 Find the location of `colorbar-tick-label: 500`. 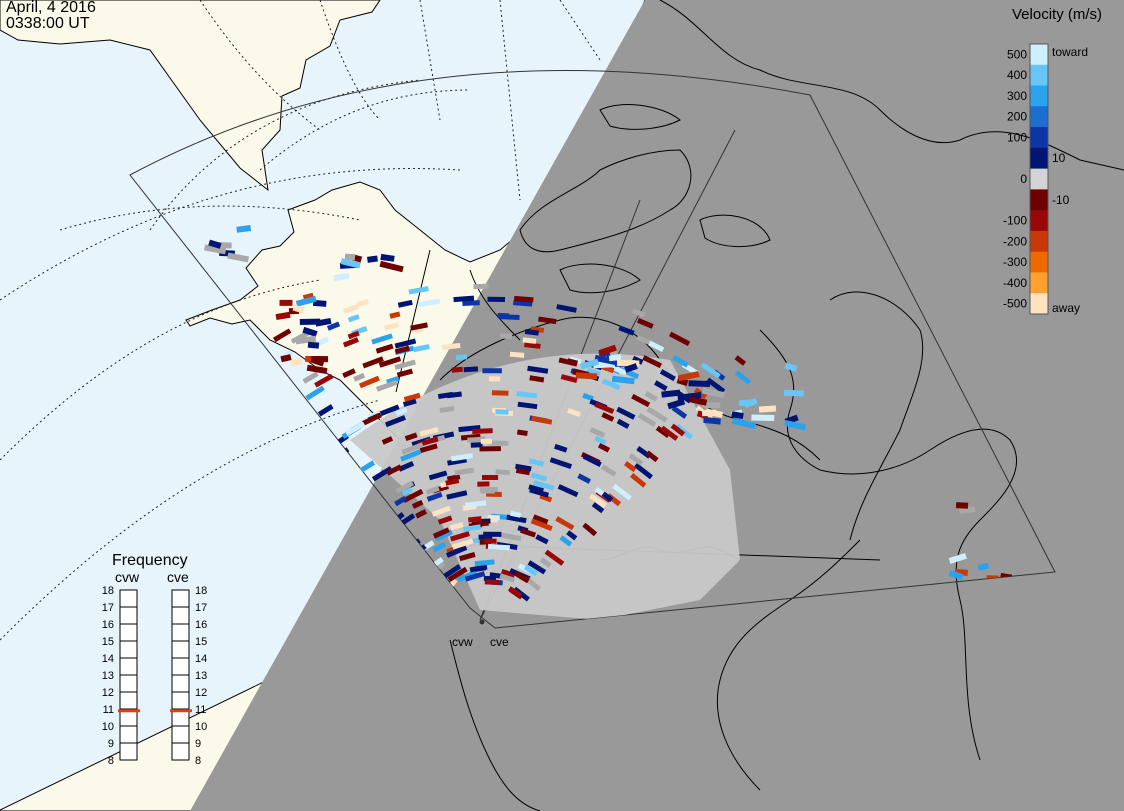

colorbar-tick-label: 500 is located at coordinates (1017, 54).